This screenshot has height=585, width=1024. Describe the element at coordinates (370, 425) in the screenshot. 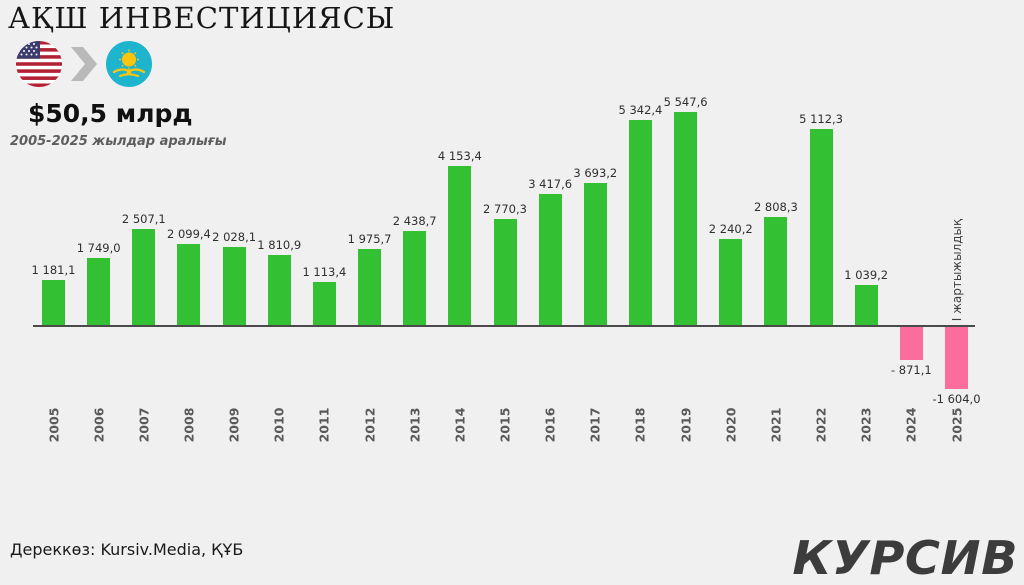

I see `year-label-2012: 2012` at that location.